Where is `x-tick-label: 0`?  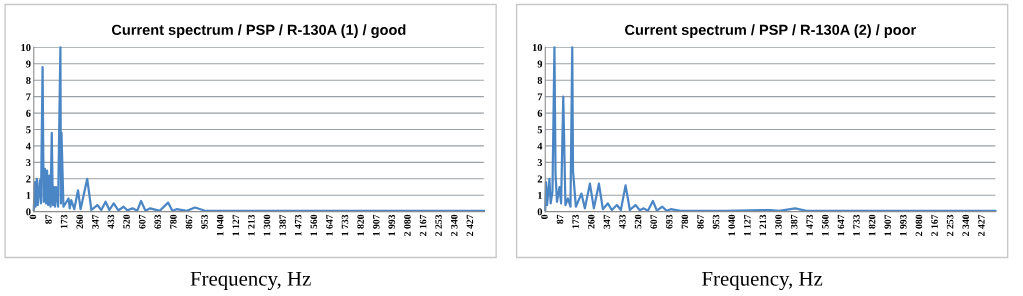
x-tick-label: 0 is located at coordinates (544, 216).